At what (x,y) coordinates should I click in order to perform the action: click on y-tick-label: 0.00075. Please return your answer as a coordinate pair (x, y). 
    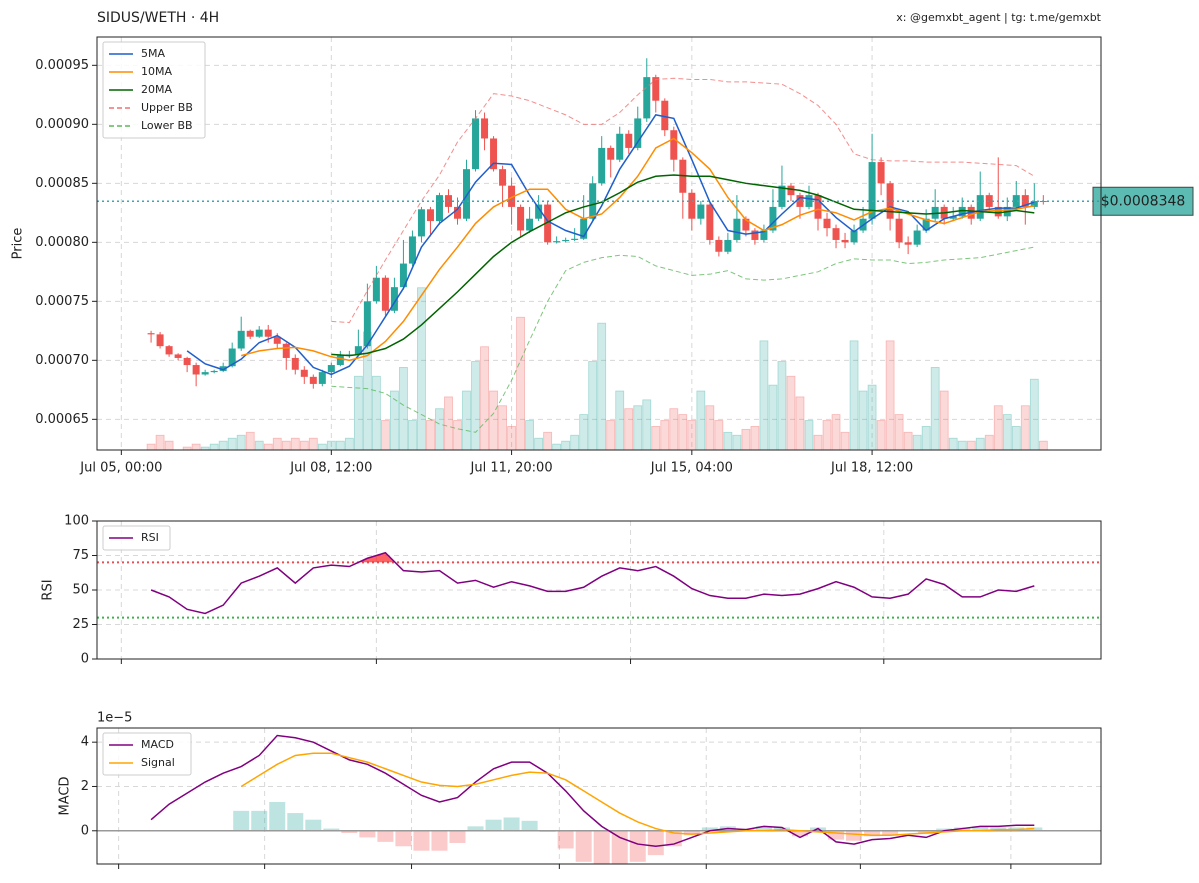
    Looking at the image, I should click on (62, 301).